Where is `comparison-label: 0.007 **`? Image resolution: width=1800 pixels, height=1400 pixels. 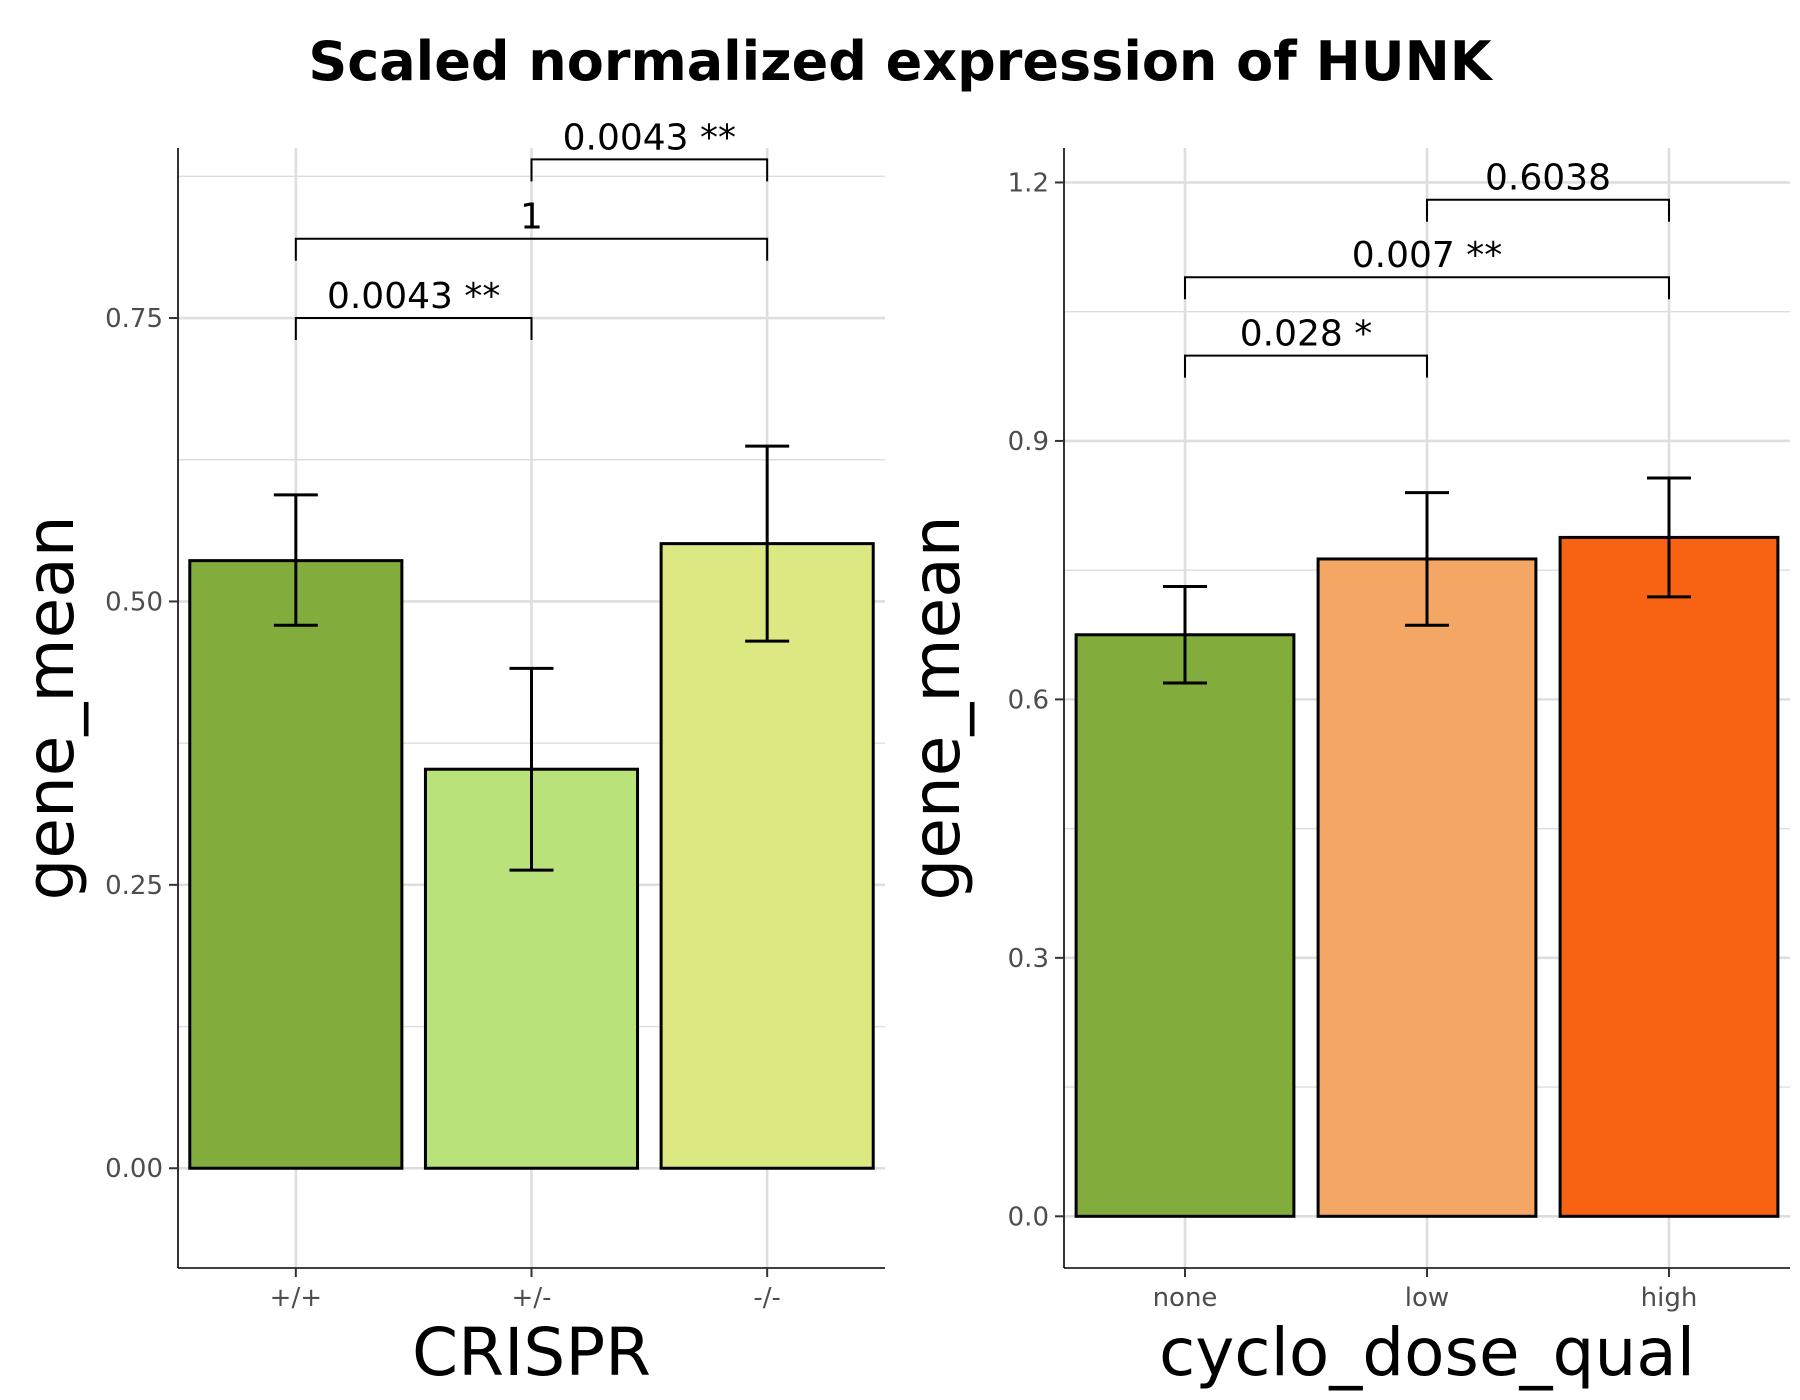
comparison-label: 0.007 ** is located at coordinates (1427, 255).